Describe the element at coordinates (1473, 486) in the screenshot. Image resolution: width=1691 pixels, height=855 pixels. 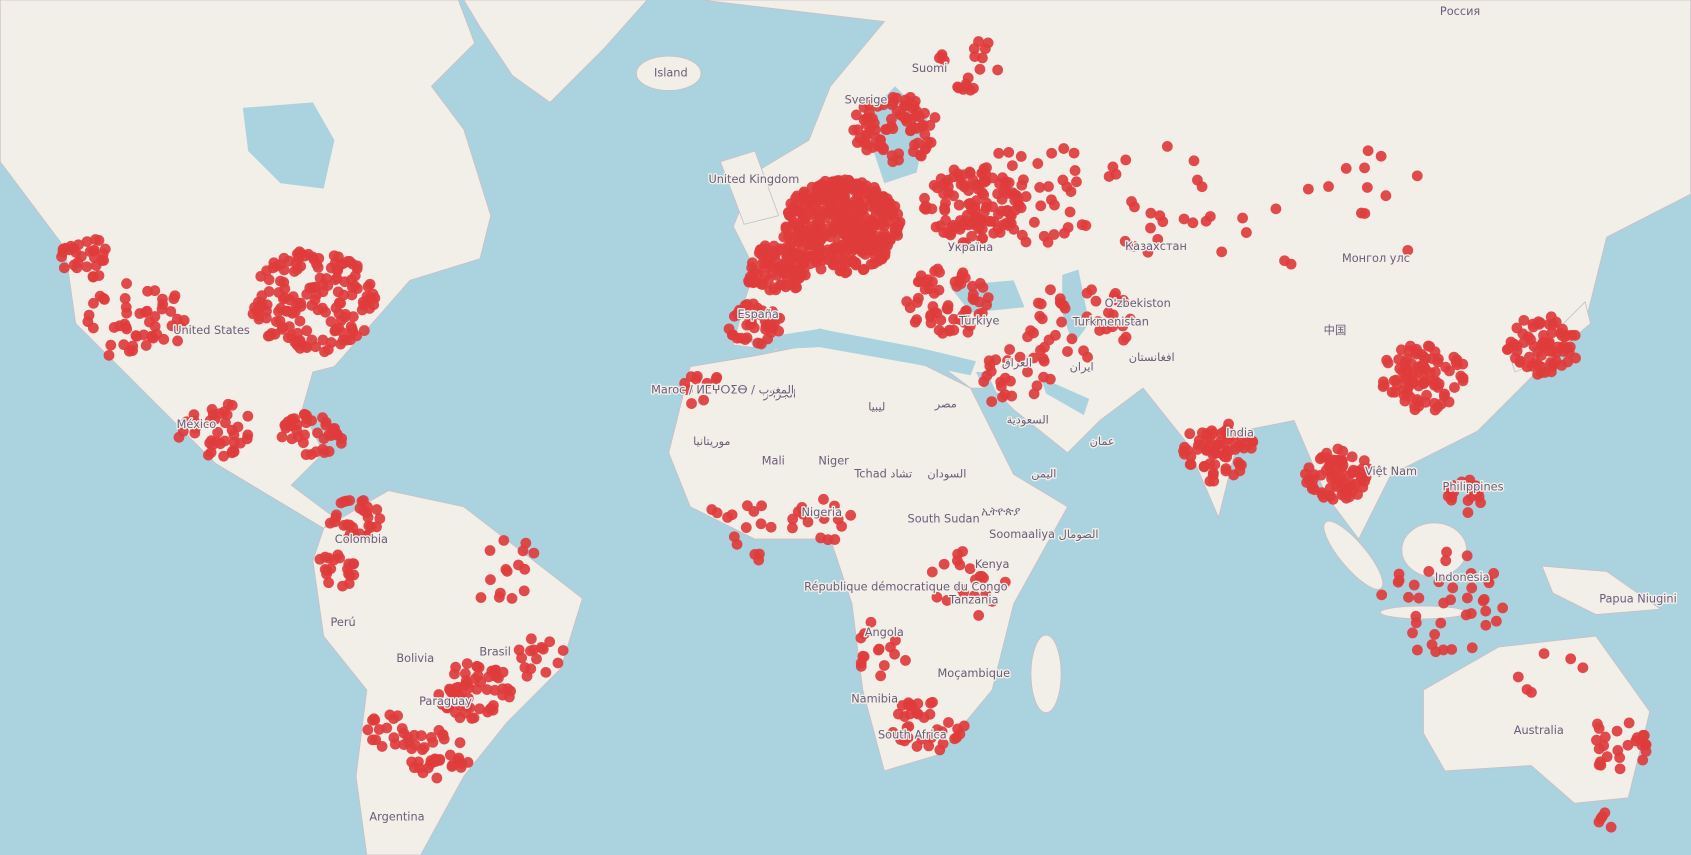
I see `country-label: Philippines` at that location.